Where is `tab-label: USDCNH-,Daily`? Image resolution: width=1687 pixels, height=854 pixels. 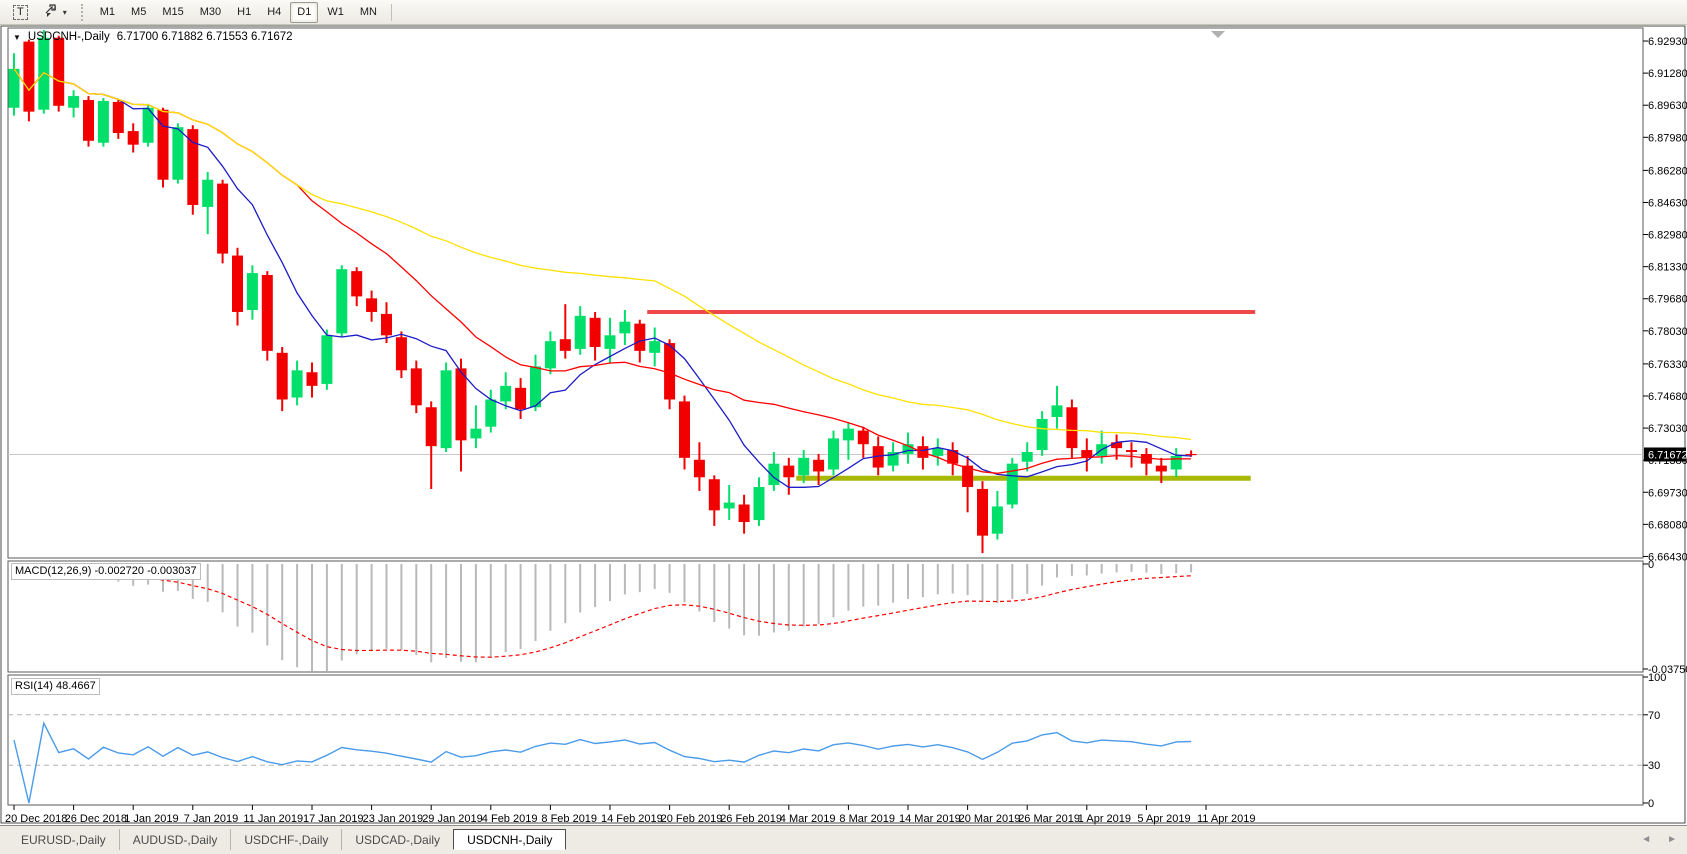
tab-label: USDCNH-,Daily is located at coordinates (510, 839).